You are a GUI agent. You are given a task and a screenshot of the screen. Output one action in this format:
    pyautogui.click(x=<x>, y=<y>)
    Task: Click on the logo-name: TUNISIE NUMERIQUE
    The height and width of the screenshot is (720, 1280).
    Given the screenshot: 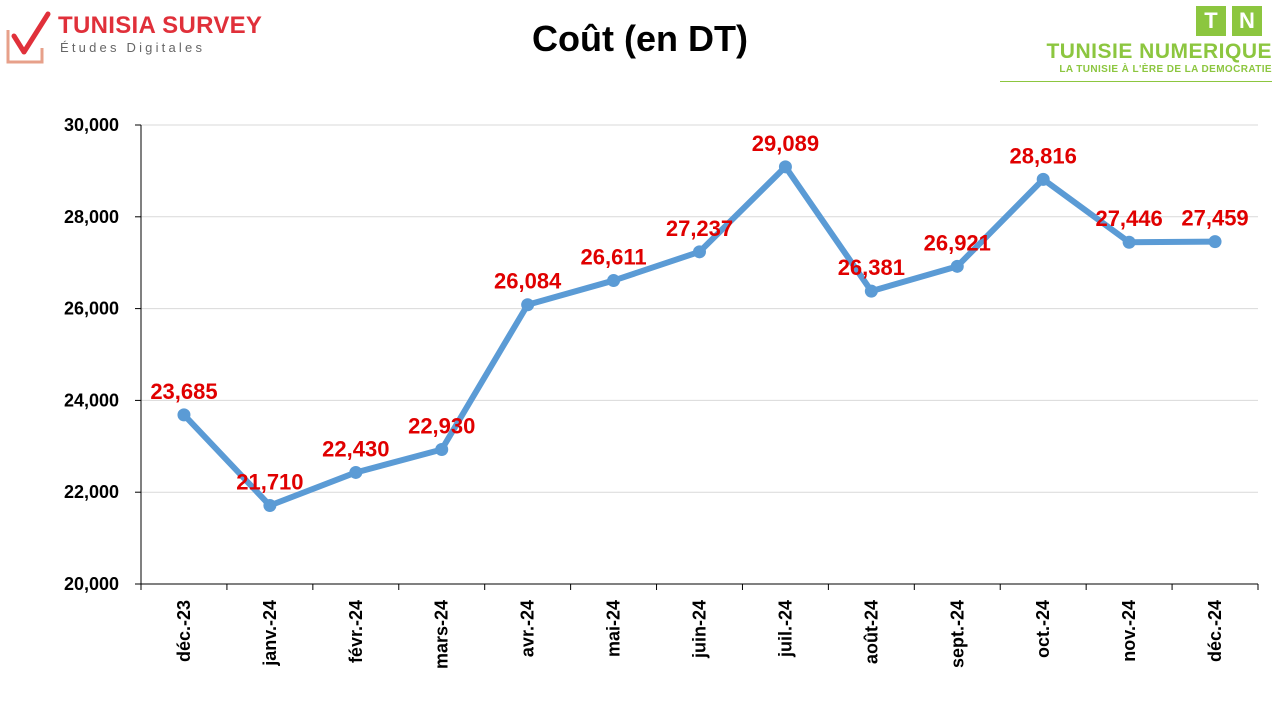 What is the action you would take?
    pyautogui.click(x=1159, y=51)
    